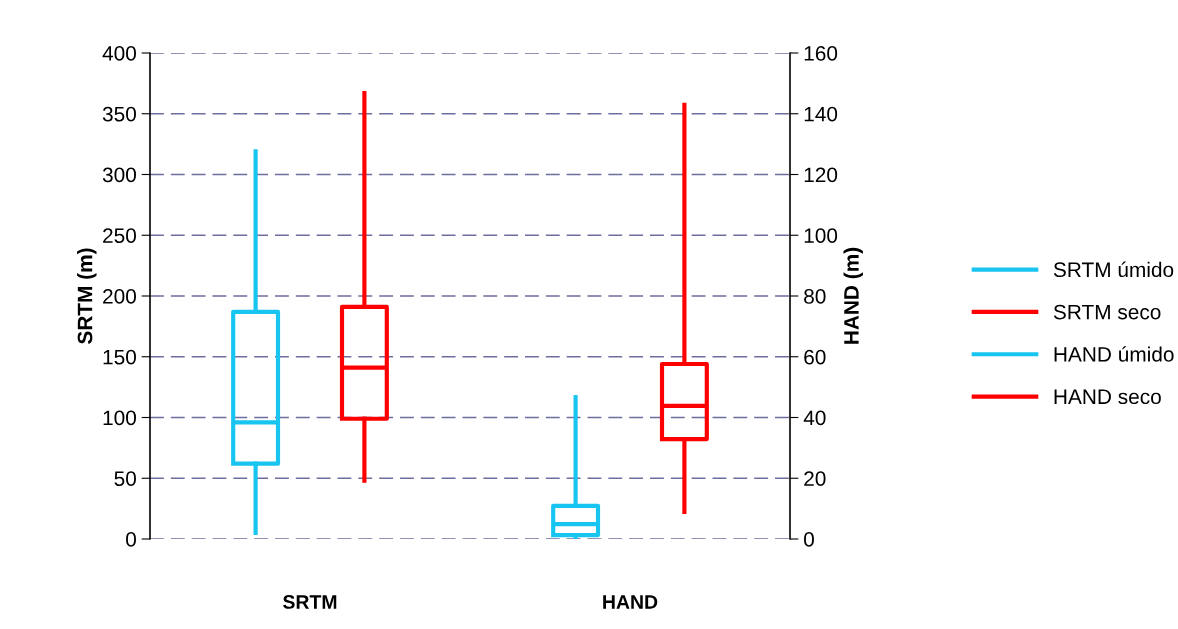 The height and width of the screenshot is (629, 1178). I want to click on legend-label: SRTM seco, so click(1107, 312).